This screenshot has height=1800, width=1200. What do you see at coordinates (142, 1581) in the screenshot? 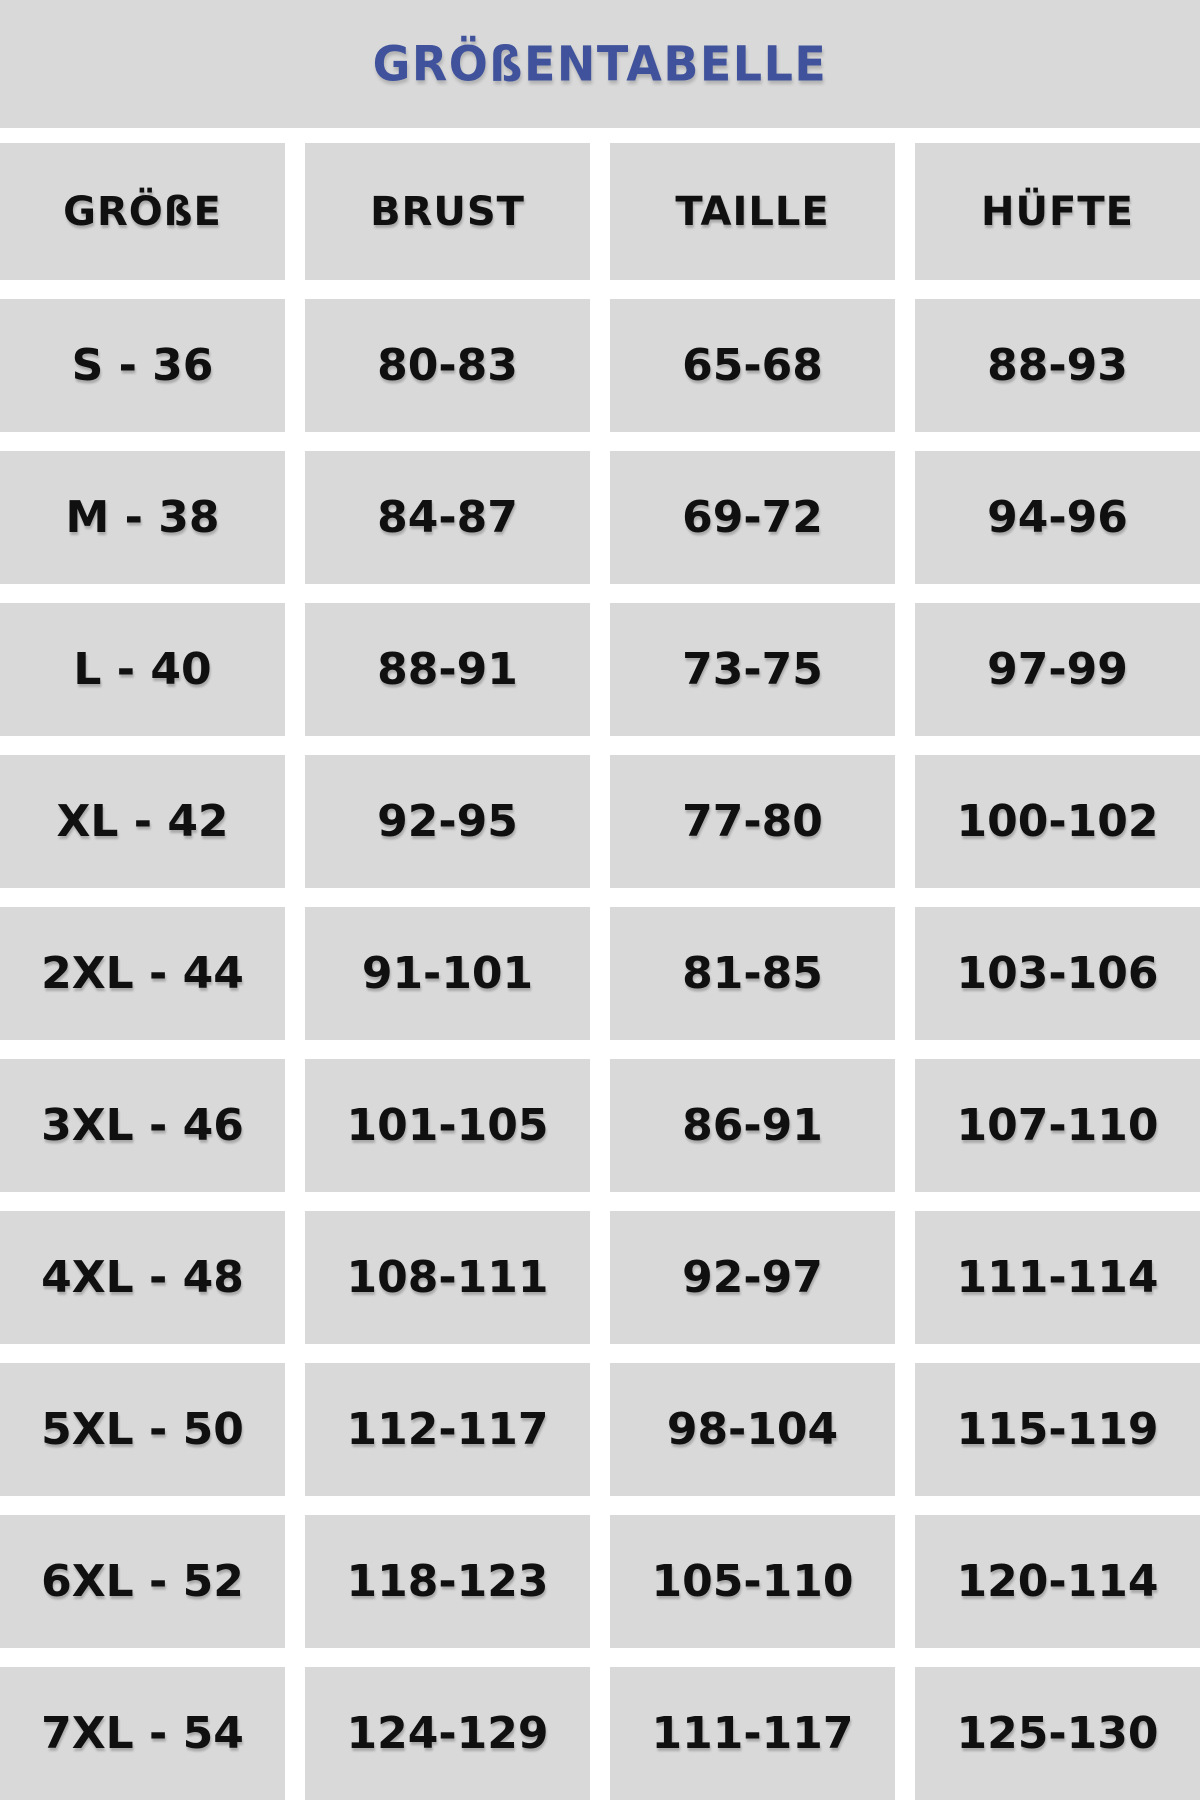
I see `size-label-cell: 6XL - 52` at bounding box center [142, 1581].